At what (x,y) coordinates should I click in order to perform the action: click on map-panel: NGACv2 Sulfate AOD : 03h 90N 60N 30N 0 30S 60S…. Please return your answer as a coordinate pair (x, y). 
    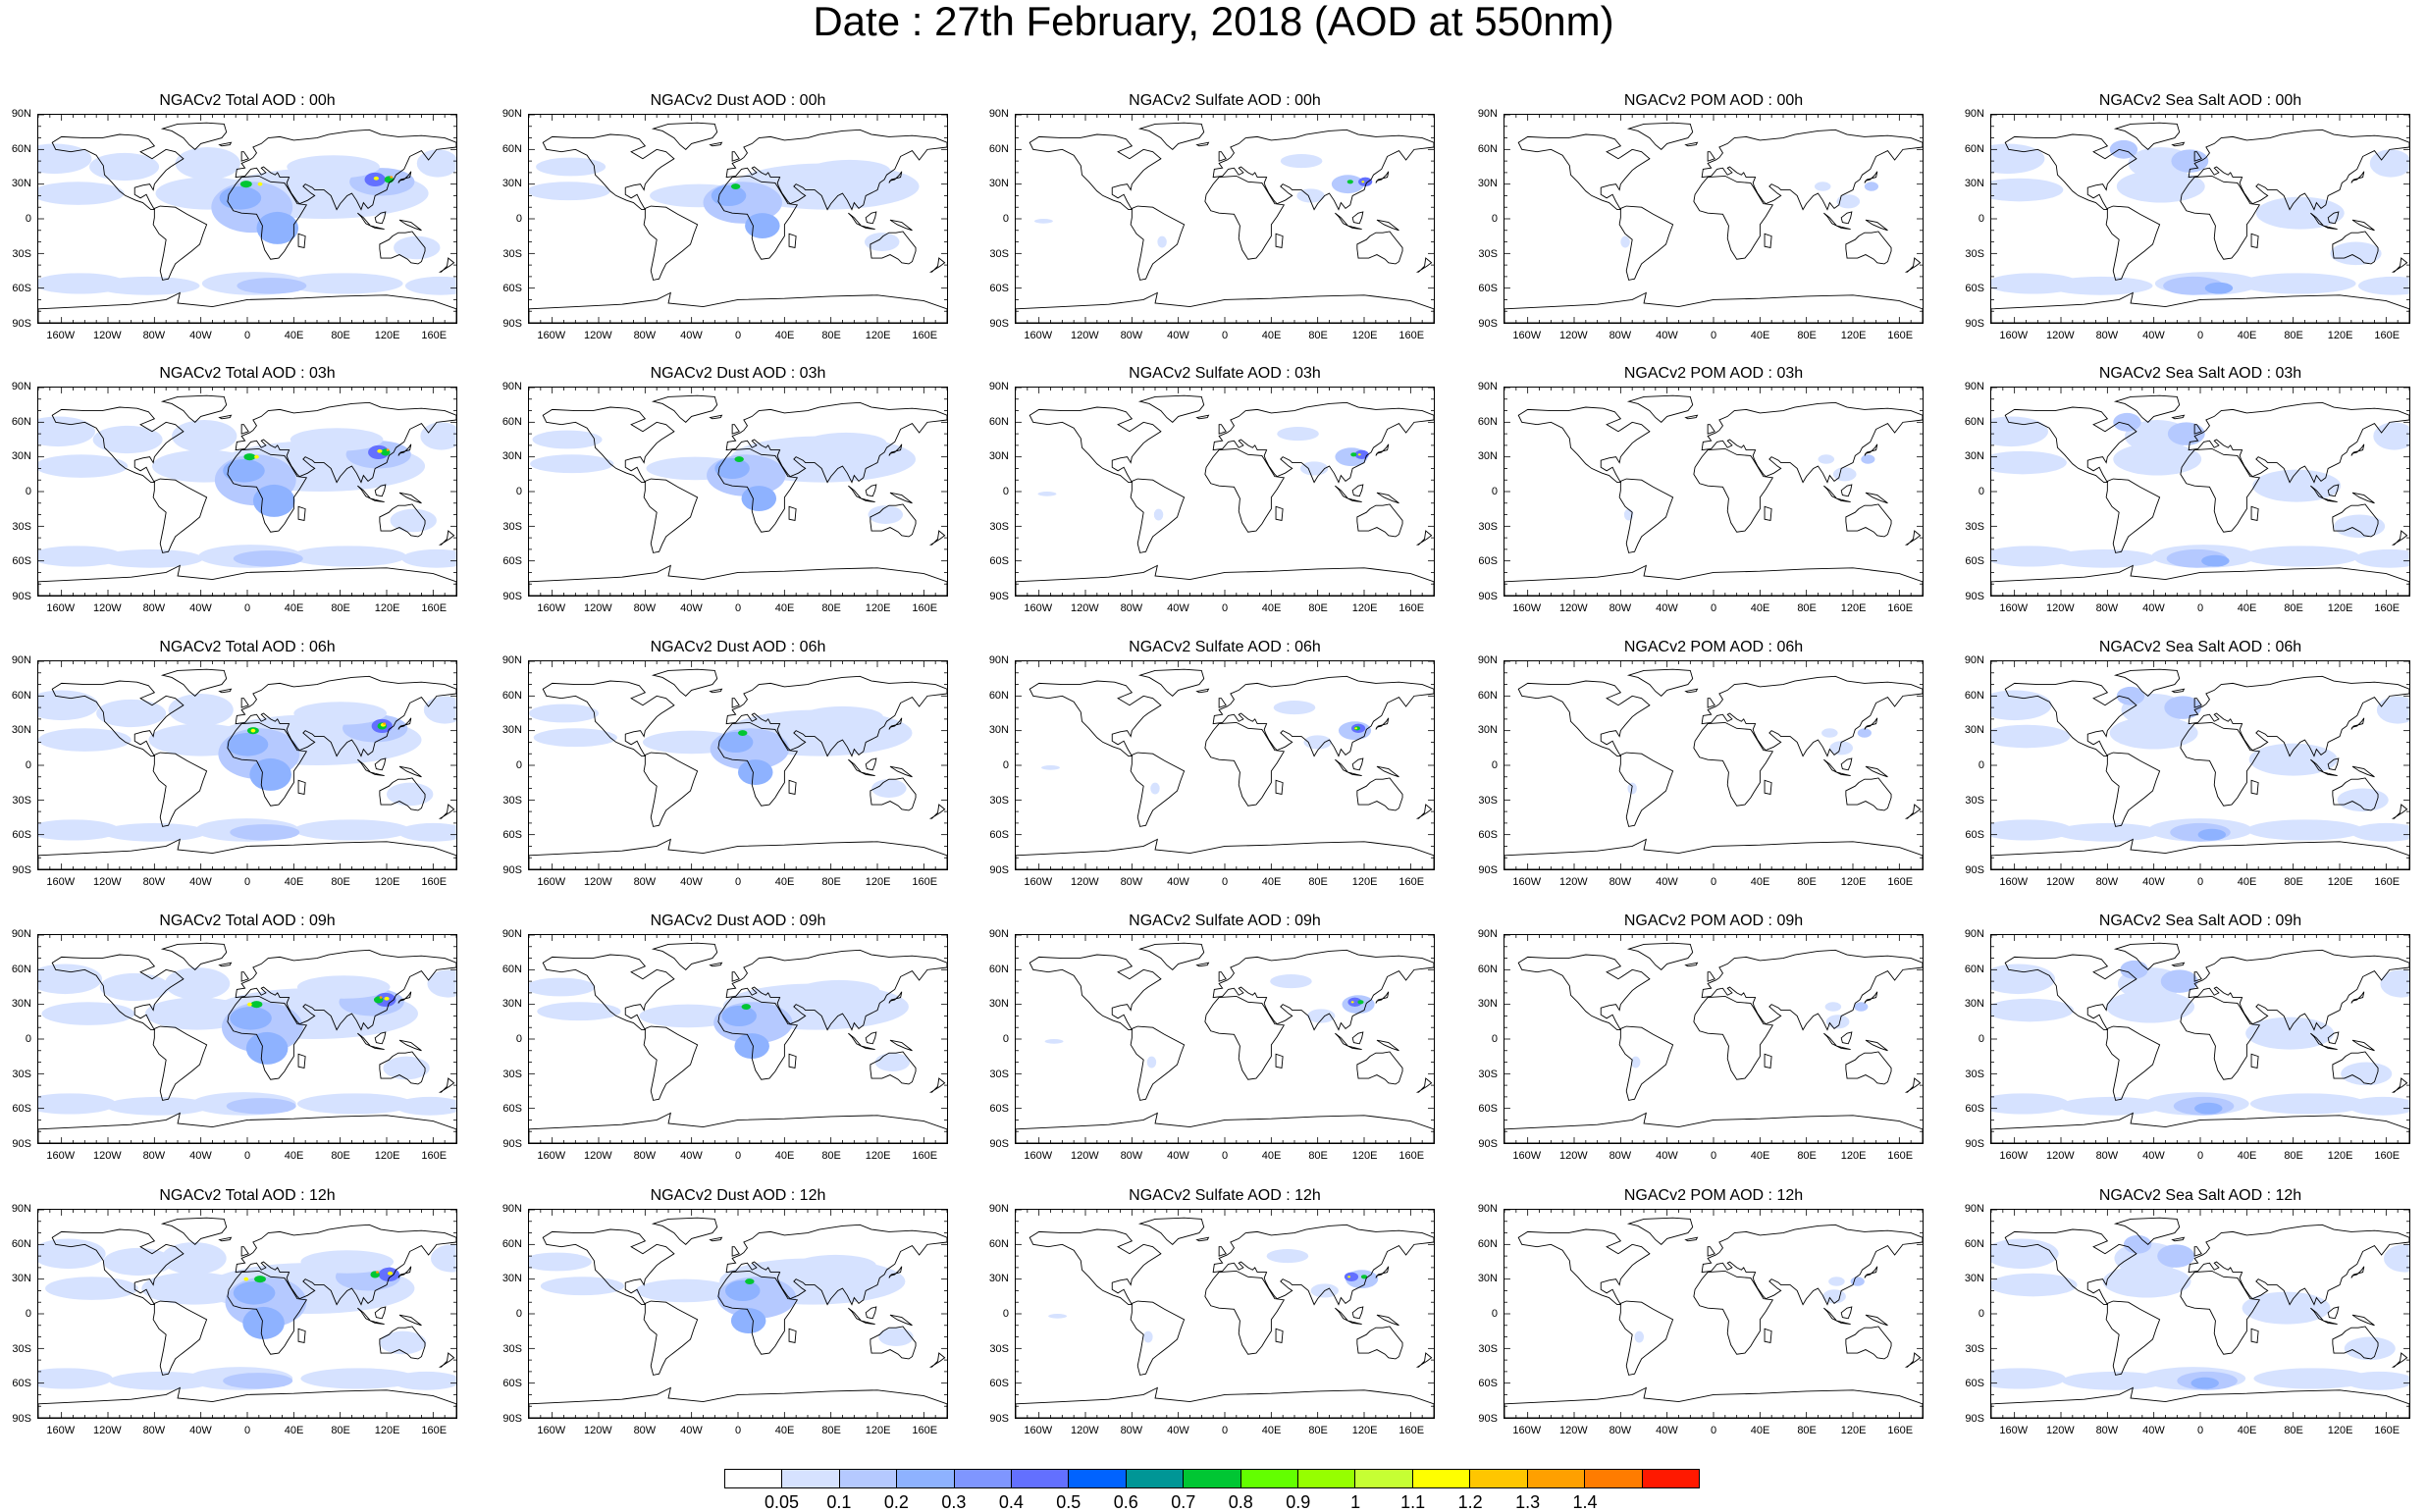
    Looking at the image, I should click on (1219, 501).